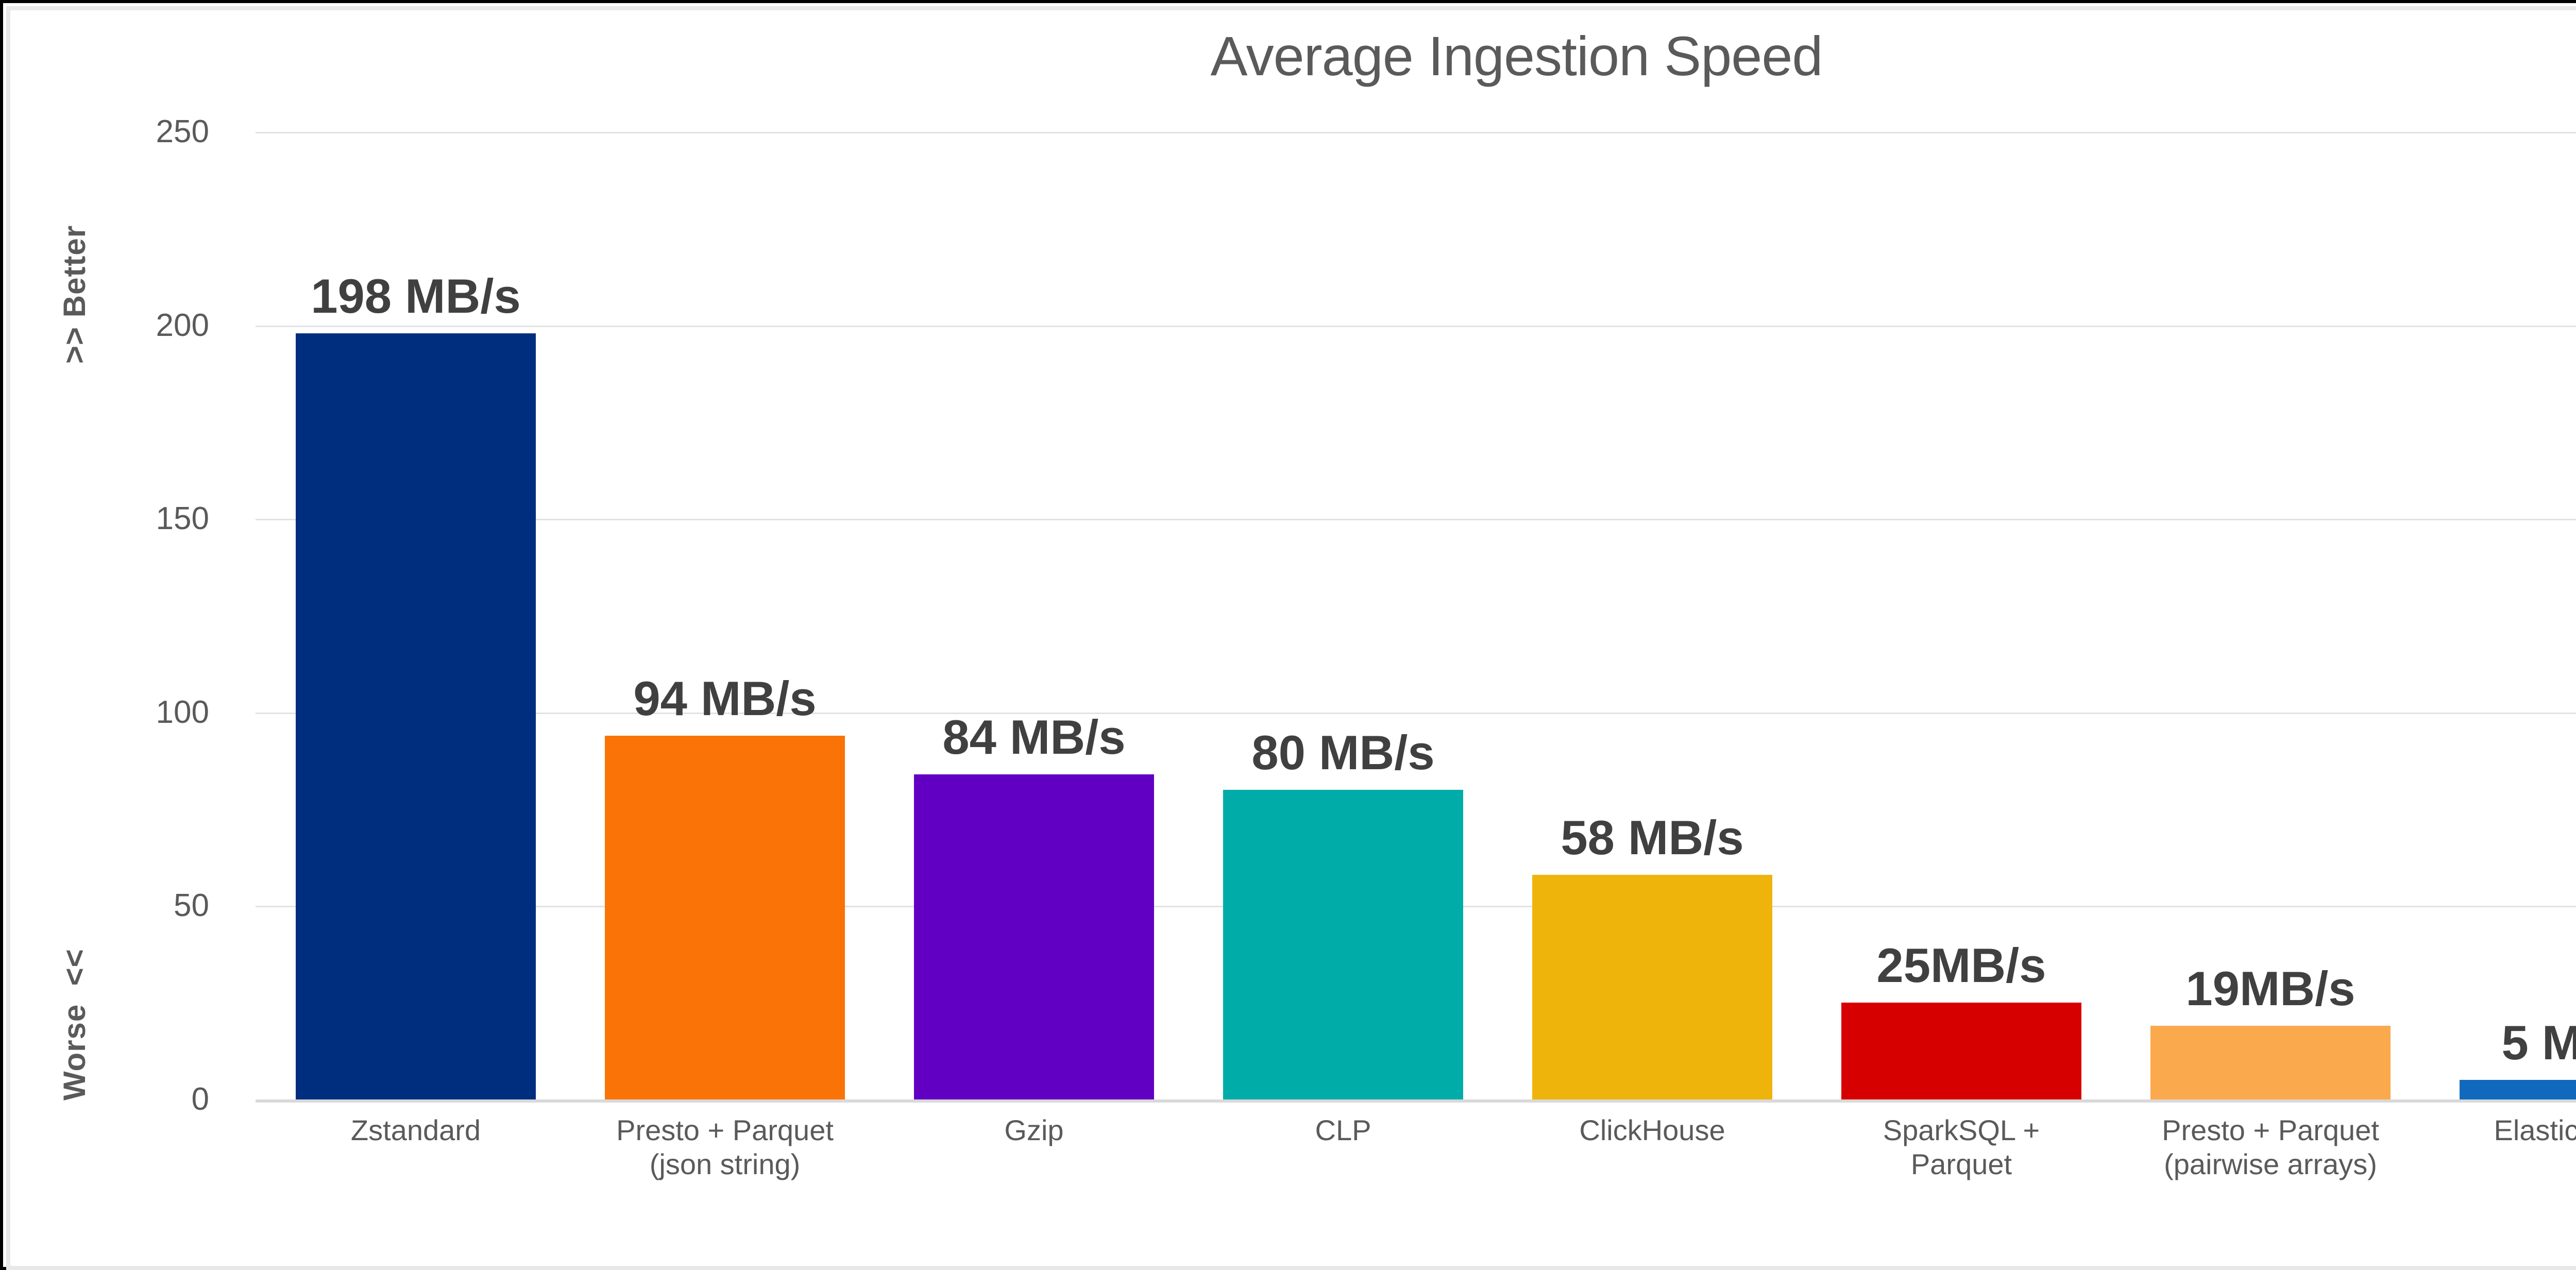  What do you see at coordinates (1343, 752) in the screenshot?
I see `bar-value-label: 80 MB/s` at bounding box center [1343, 752].